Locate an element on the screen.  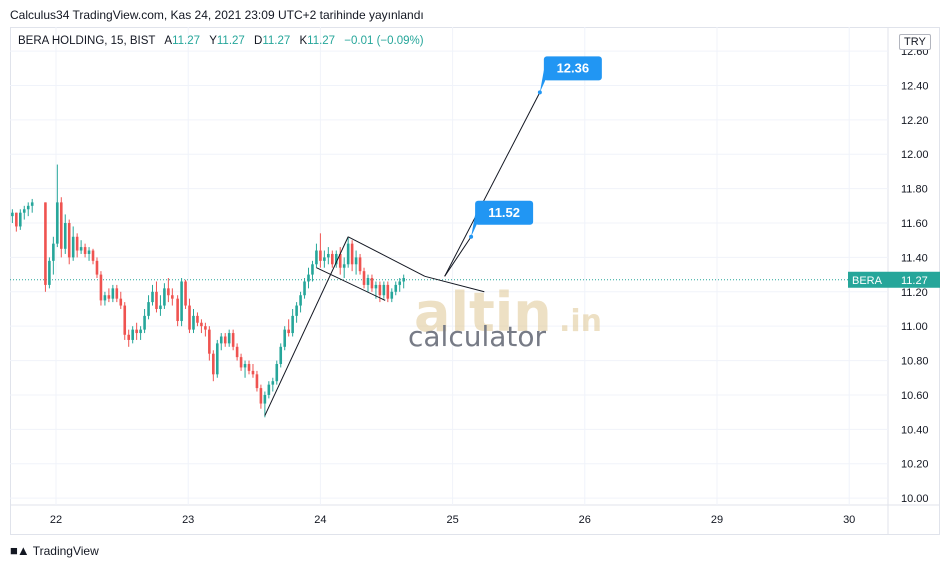
channel-top is located at coordinates (386, 256).